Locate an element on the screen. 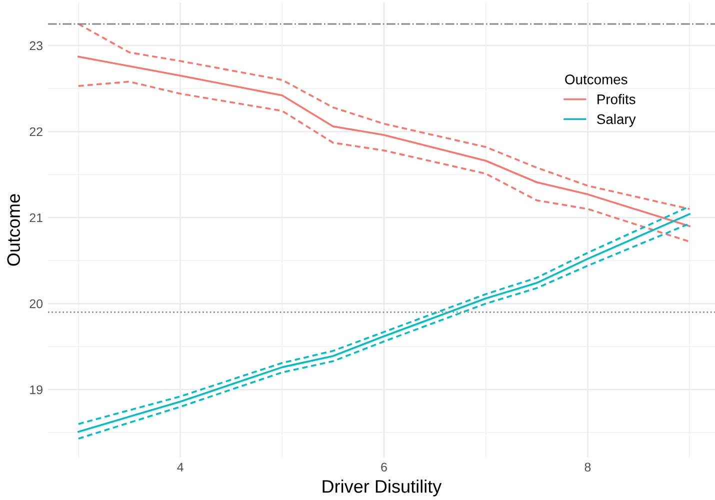 Image resolution: width=715 pixels, height=500 pixels. legend-label: Salary is located at coordinates (616, 120).